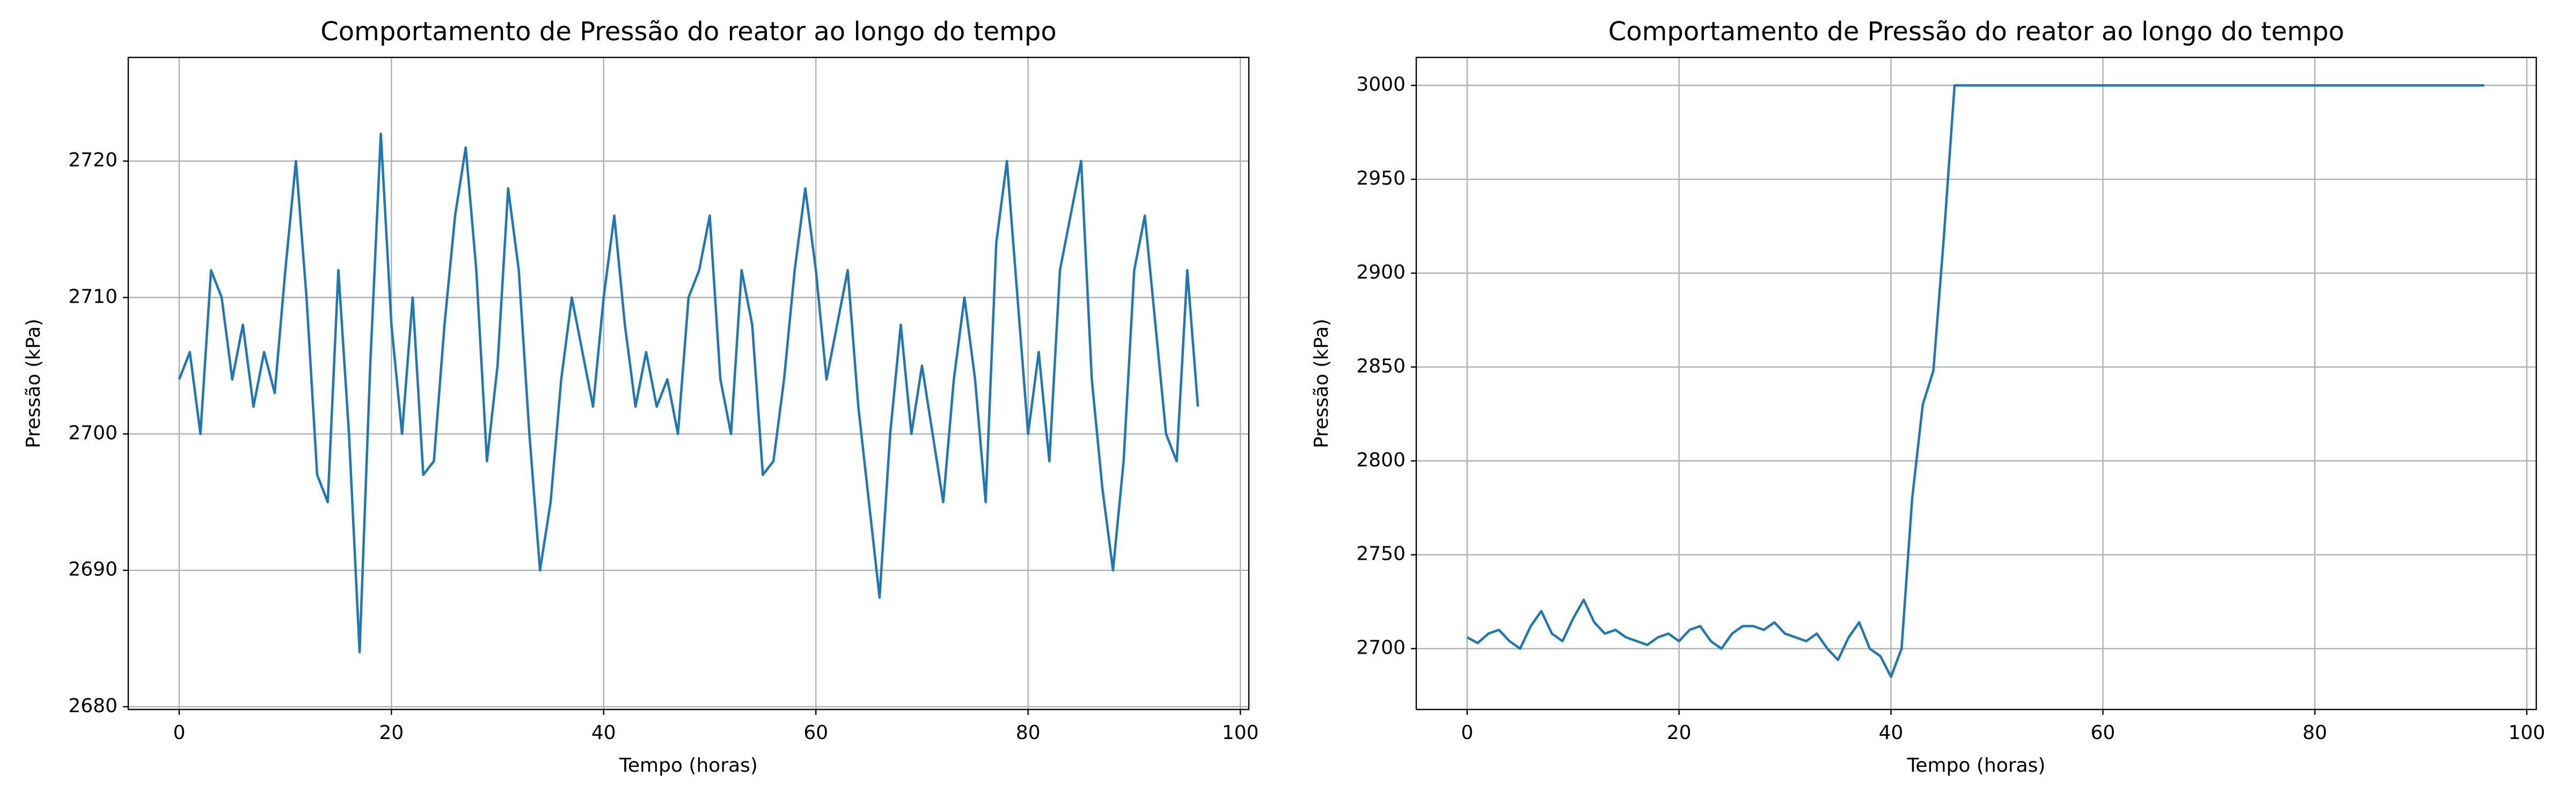  I want to click on y-tick-label: 2800, so click(1381, 460).